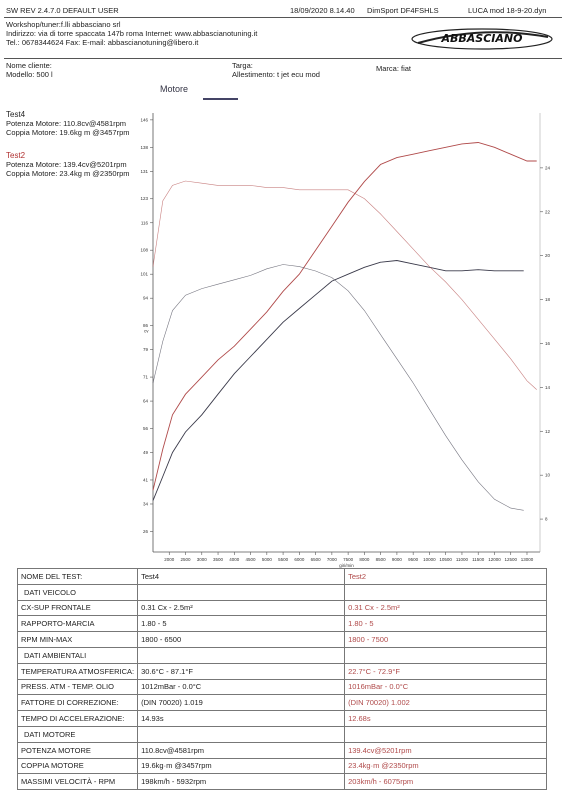 Image resolution: width=566 pixels, height=800 pixels. I want to click on y-left-tick-label: 123, so click(144, 198).